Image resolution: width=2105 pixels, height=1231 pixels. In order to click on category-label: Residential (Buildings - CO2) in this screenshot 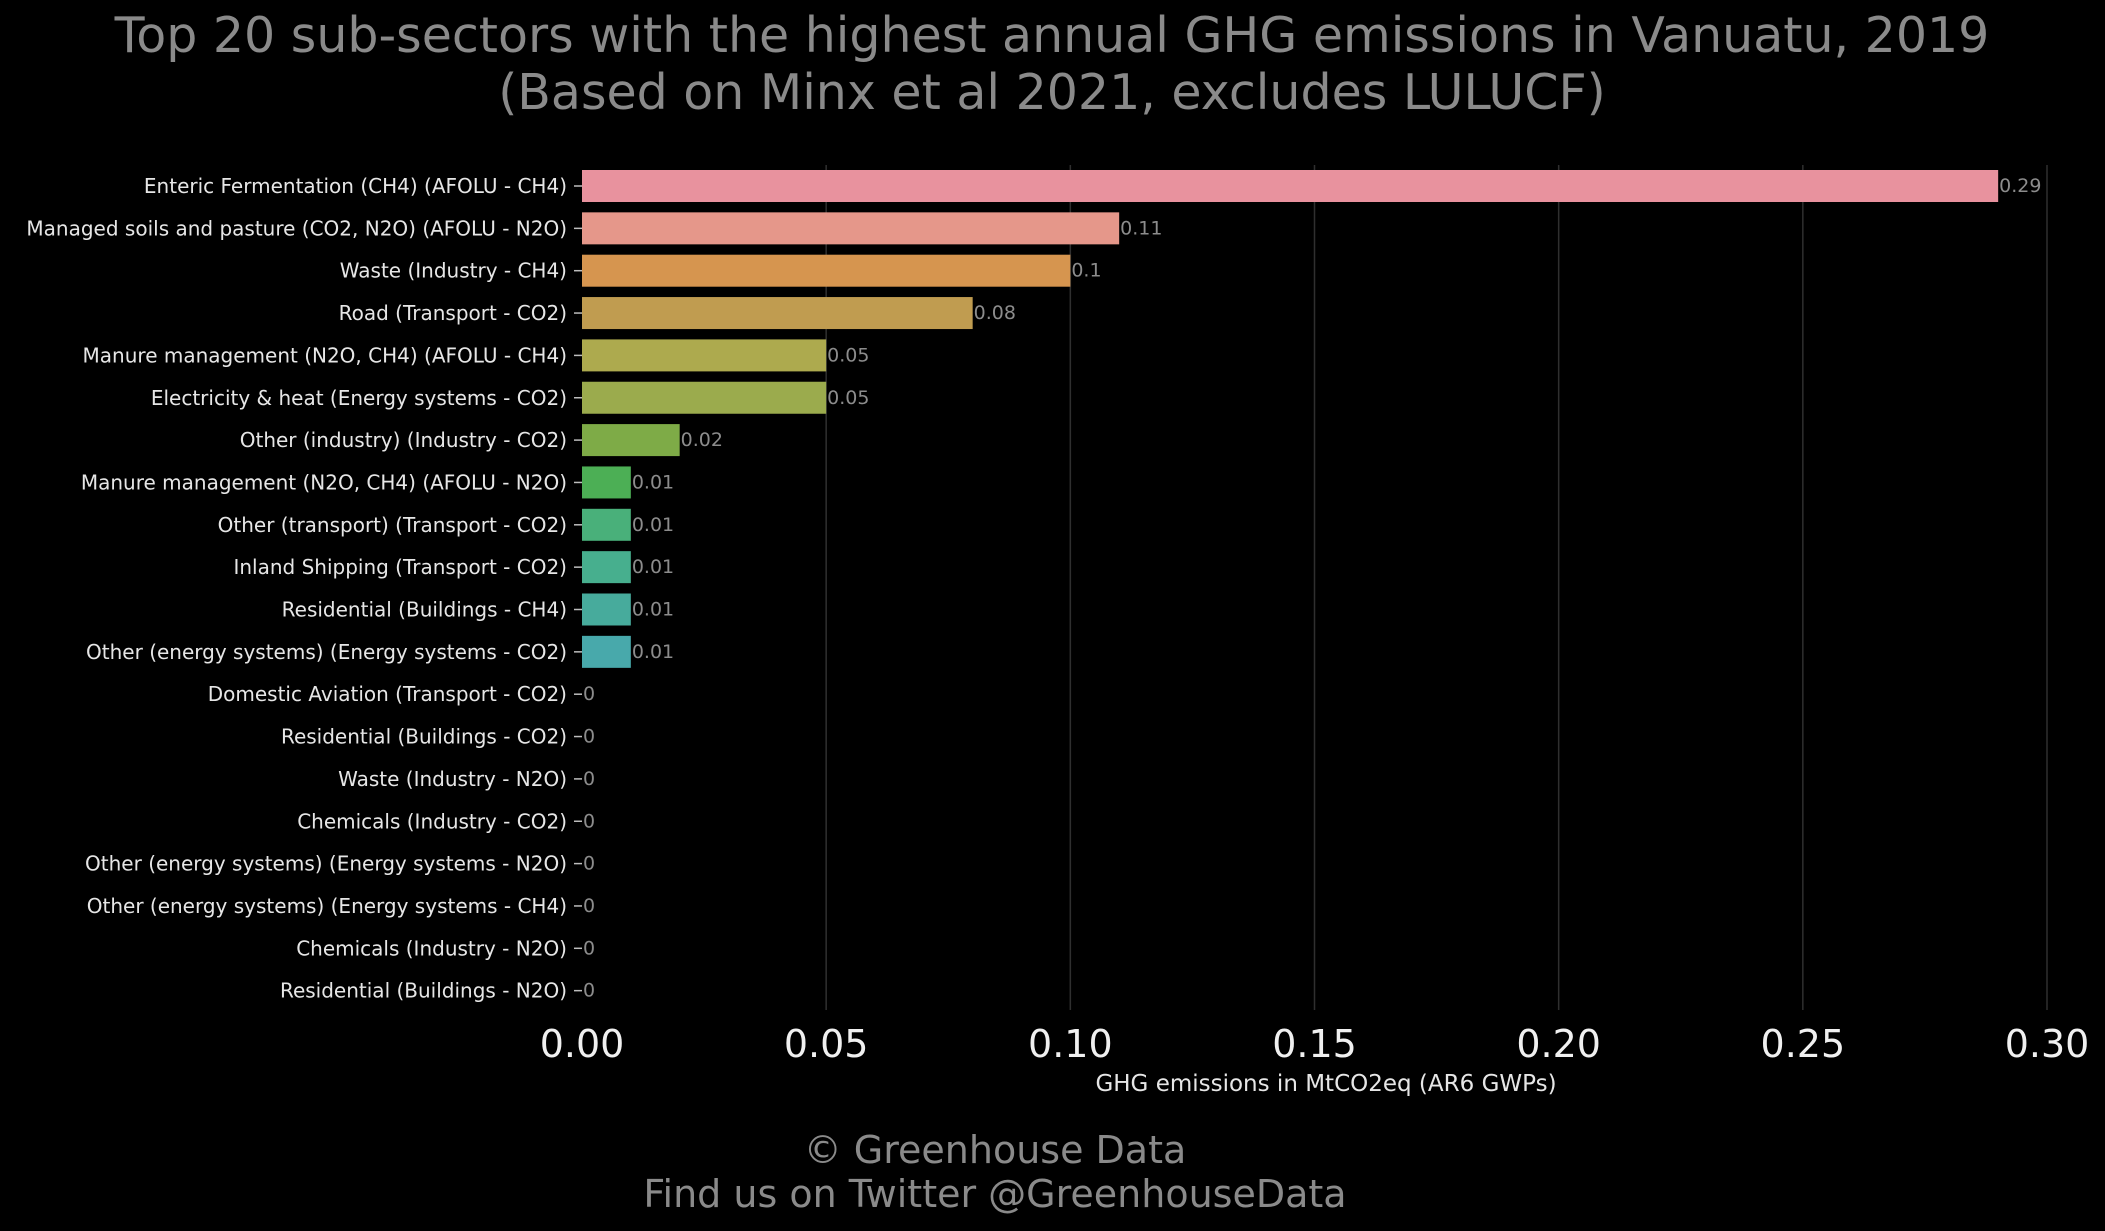, I will do `click(424, 737)`.